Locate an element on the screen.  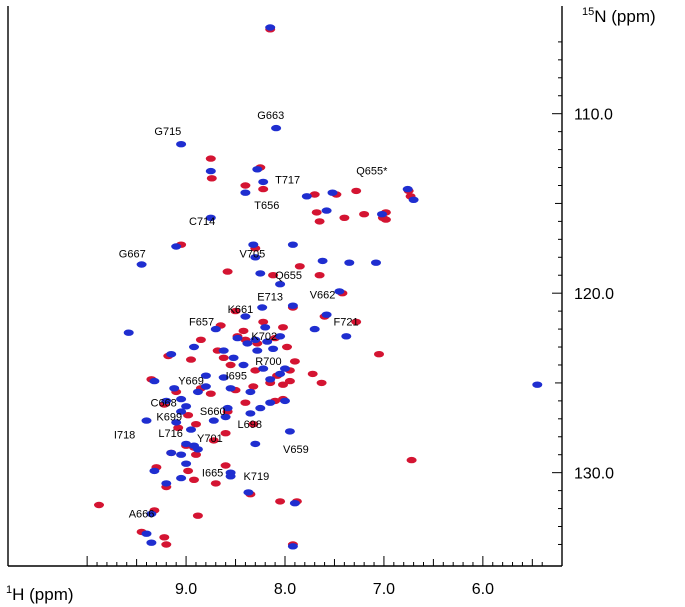
peak-label: G667 is located at coordinates (132, 254).